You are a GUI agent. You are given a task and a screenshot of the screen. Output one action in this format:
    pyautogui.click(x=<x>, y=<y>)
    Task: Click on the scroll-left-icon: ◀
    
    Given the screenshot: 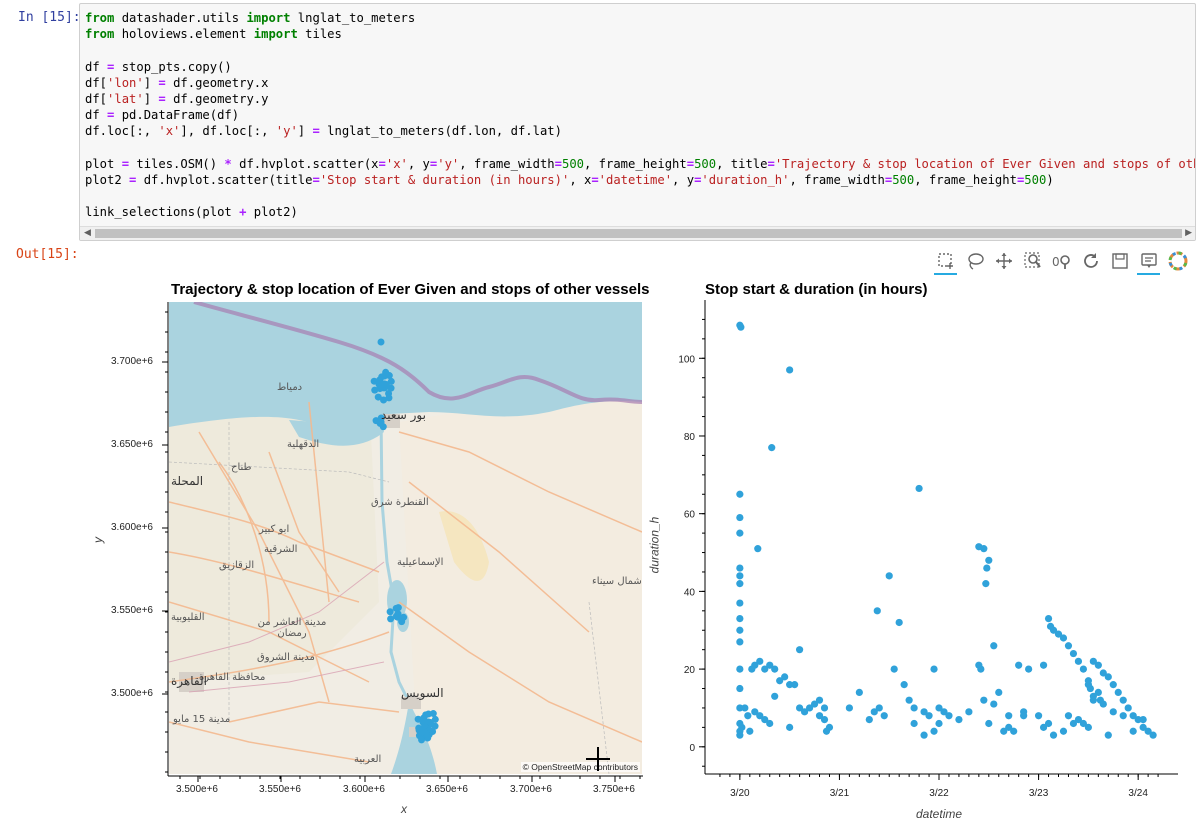 What is the action you would take?
    pyautogui.click(x=87, y=233)
    